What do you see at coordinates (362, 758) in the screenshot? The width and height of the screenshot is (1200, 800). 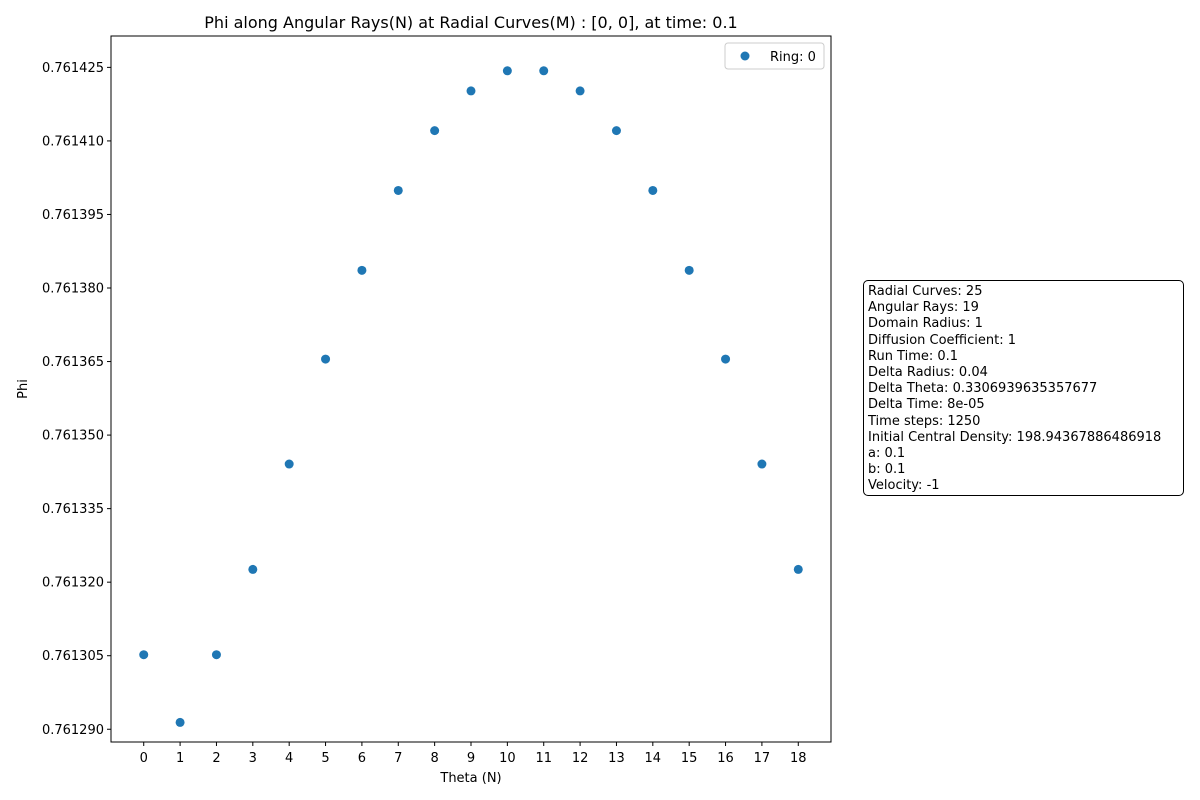 I see `x-tick-label: 6` at bounding box center [362, 758].